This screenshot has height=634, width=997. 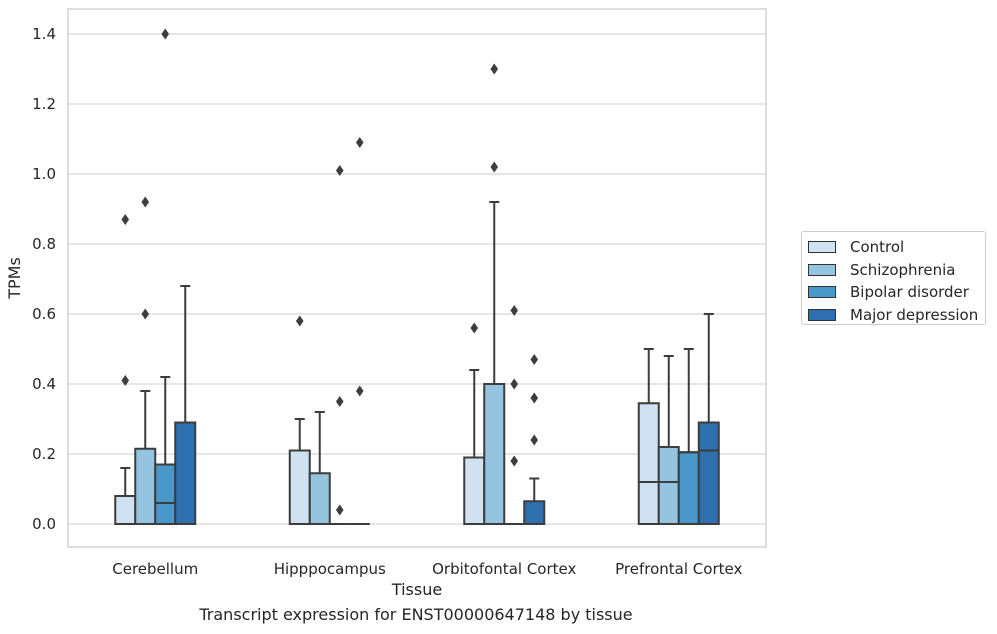 I want to click on legend-swatch-major-depression, so click(x=822, y=314).